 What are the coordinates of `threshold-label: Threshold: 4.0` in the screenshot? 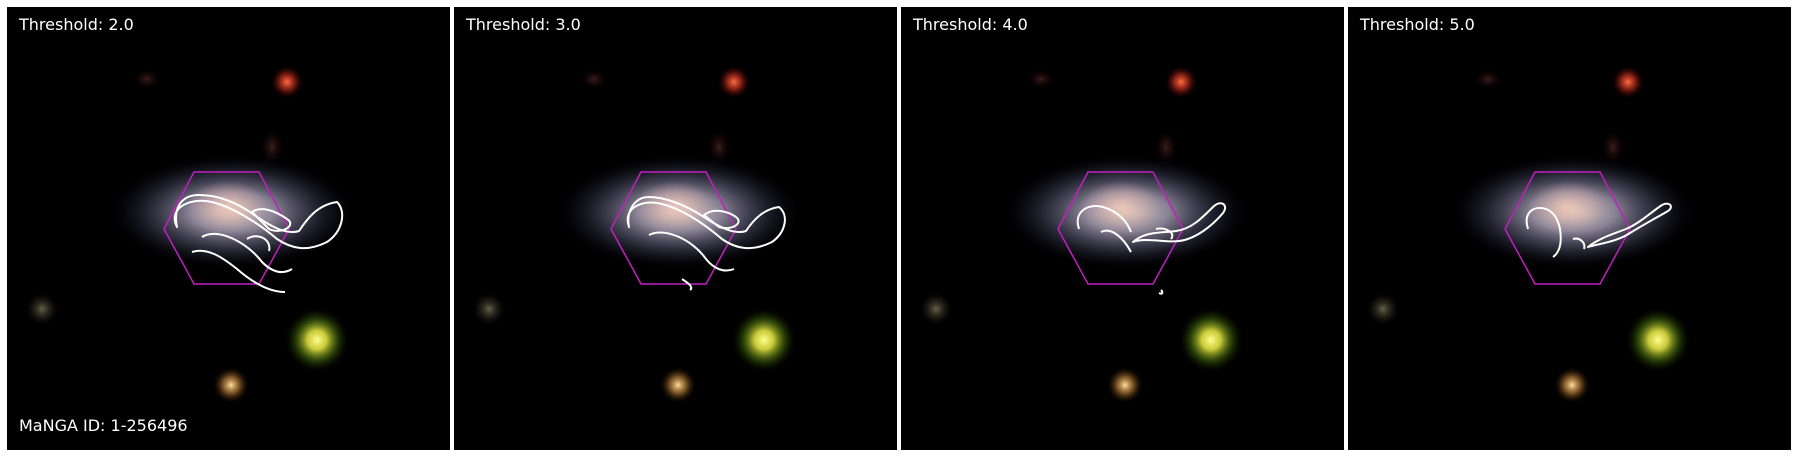 It's located at (970, 24).